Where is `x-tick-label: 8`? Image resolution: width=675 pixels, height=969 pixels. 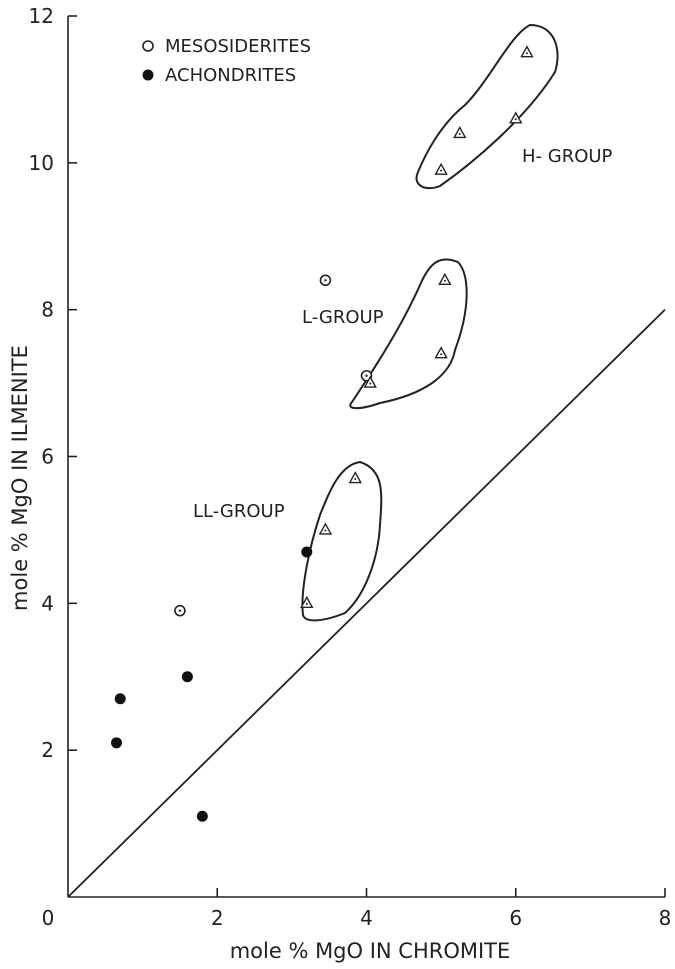 x-tick-label: 8 is located at coordinates (665, 918).